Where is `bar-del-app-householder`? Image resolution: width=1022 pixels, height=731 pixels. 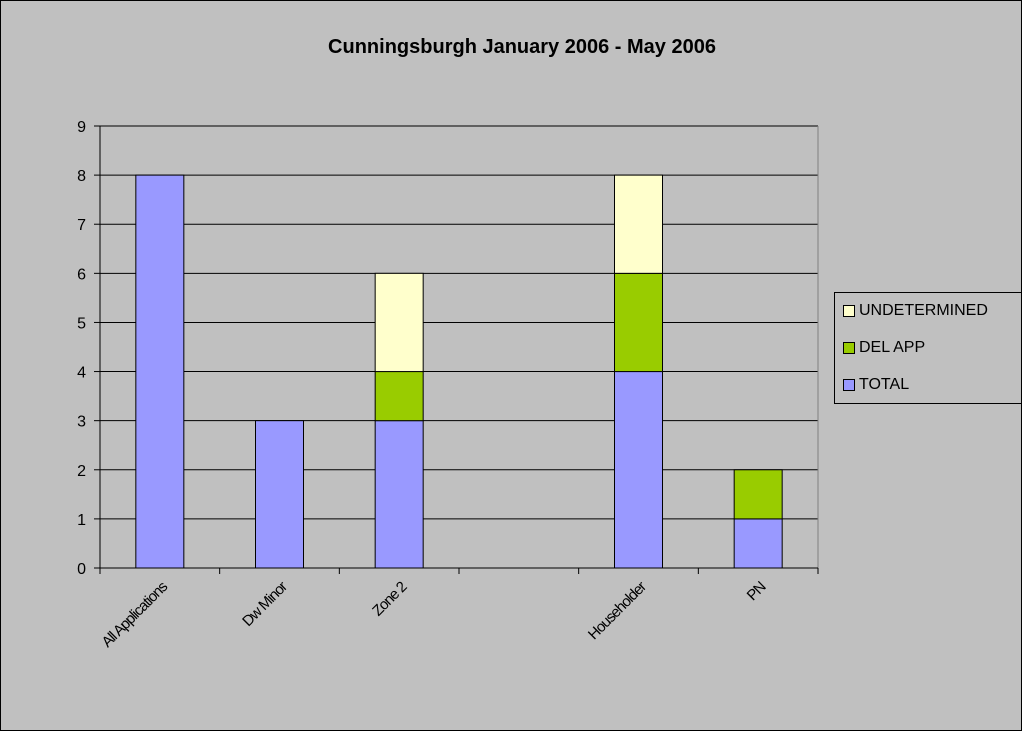 bar-del-app-householder is located at coordinates (638, 322).